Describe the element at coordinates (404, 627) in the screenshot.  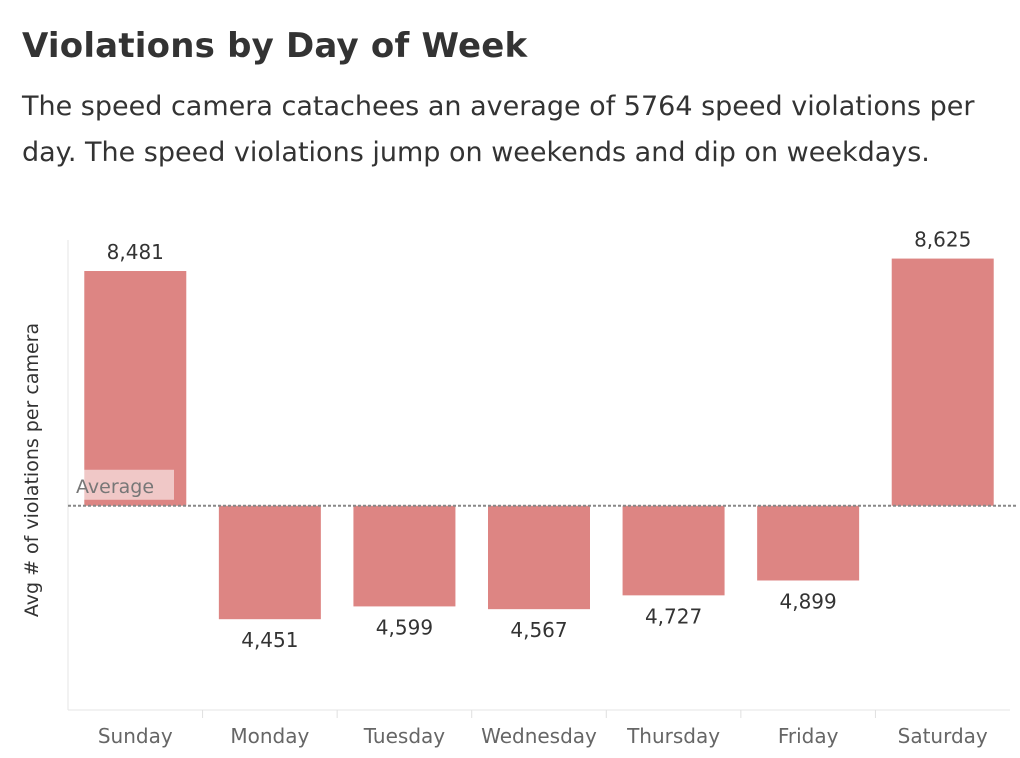
I see `value-label: 4,599` at that location.